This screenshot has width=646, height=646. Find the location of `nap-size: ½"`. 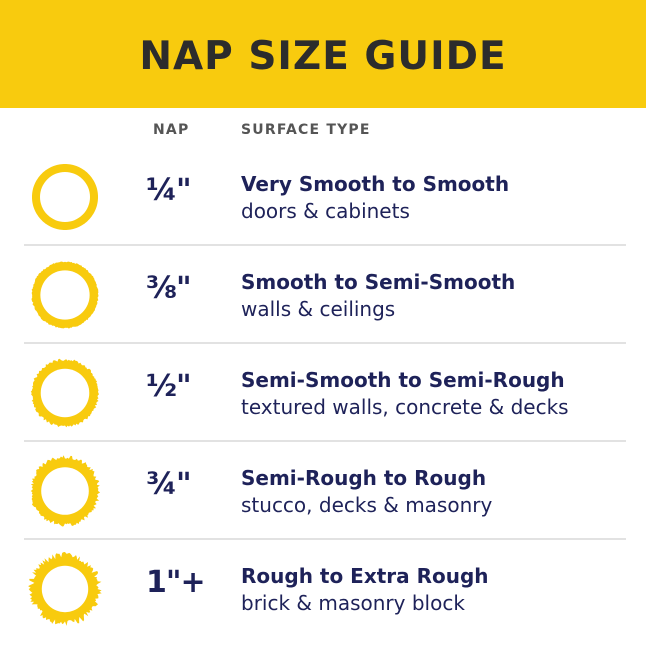

nap-size: ½" is located at coordinates (169, 386).